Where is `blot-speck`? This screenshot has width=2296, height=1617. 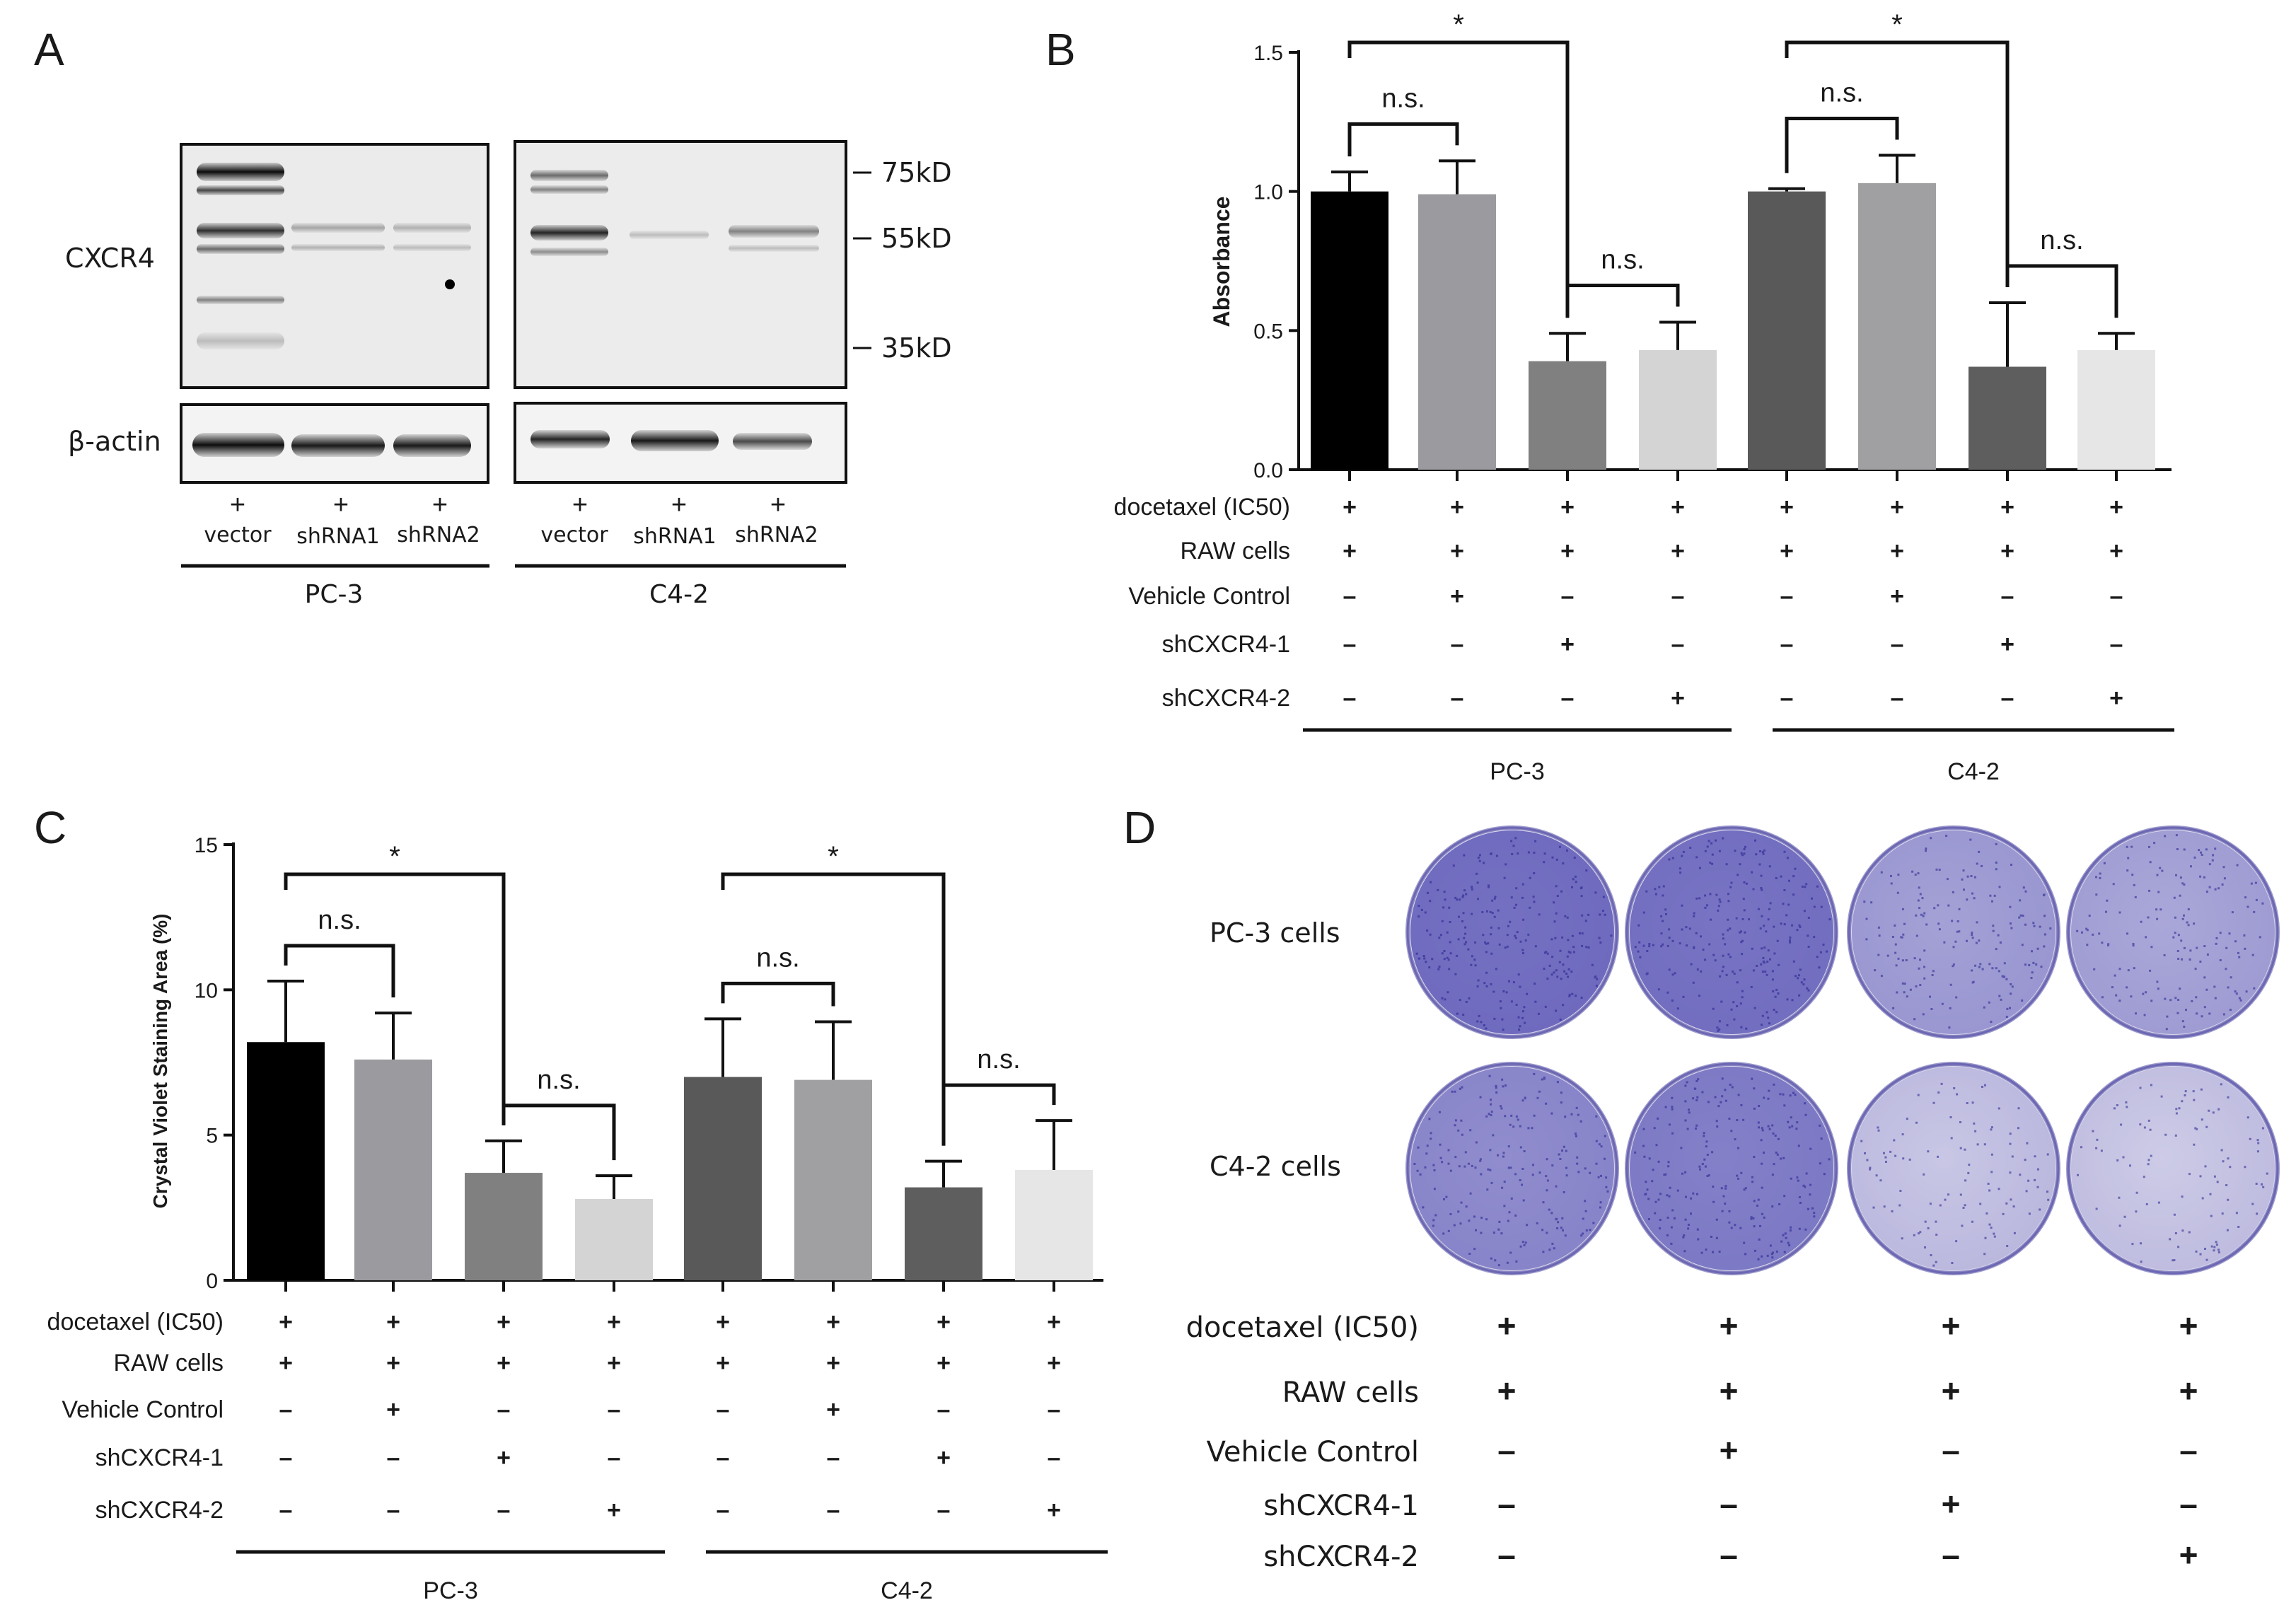 blot-speck is located at coordinates (450, 284).